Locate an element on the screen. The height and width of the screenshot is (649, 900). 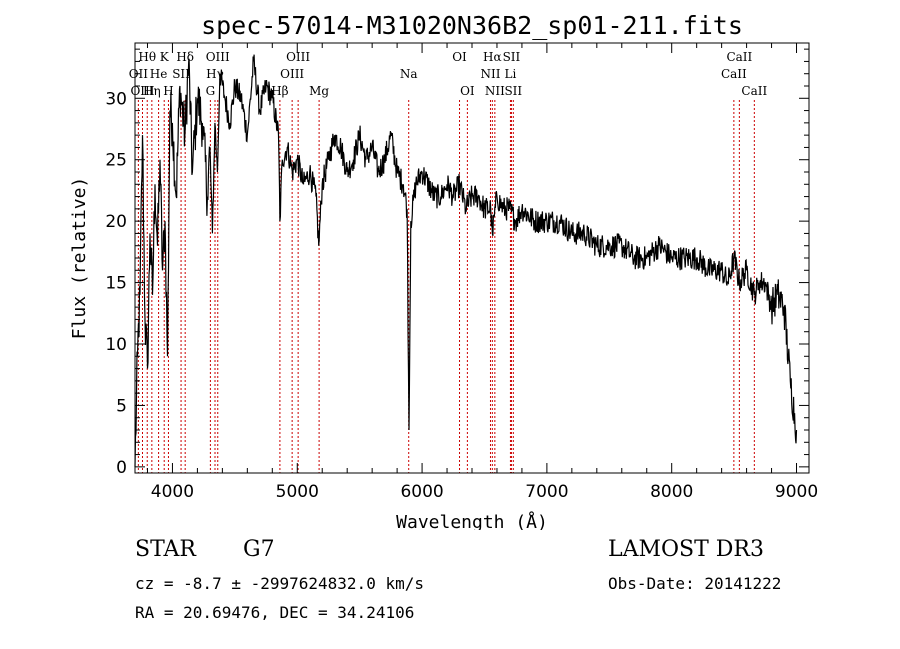
y-tick-label: 20 is located at coordinates (116, 222).